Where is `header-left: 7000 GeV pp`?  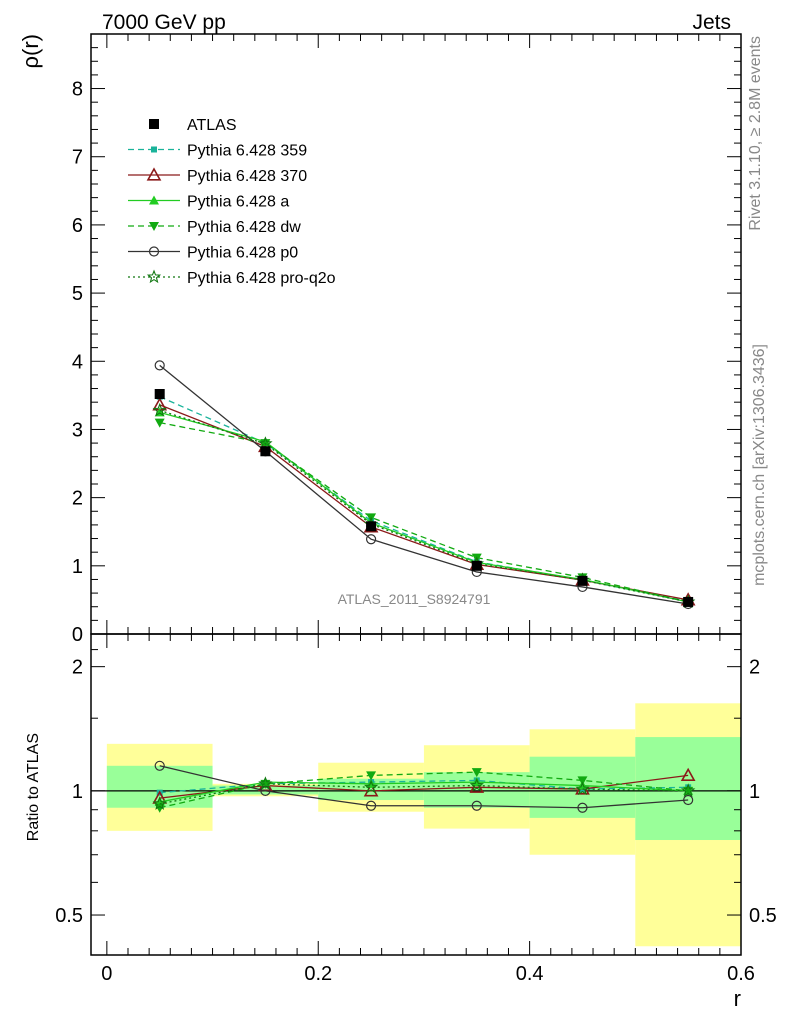 header-left: 7000 GeV pp is located at coordinates (164, 22).